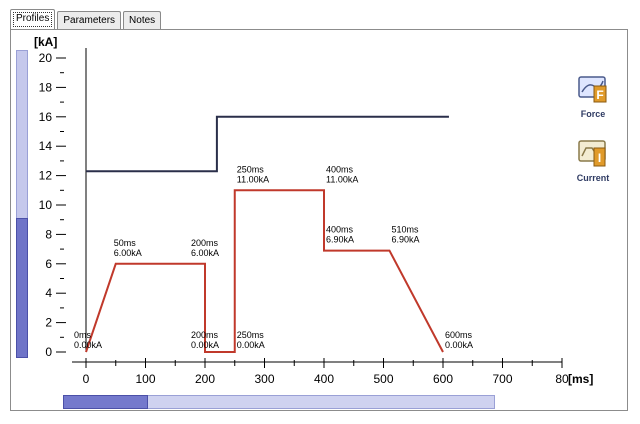 This screenshot has width=640, height=424. Describe the element at coordinates (599, 95) in the screenshot. I see `svg-text: F` at that location.